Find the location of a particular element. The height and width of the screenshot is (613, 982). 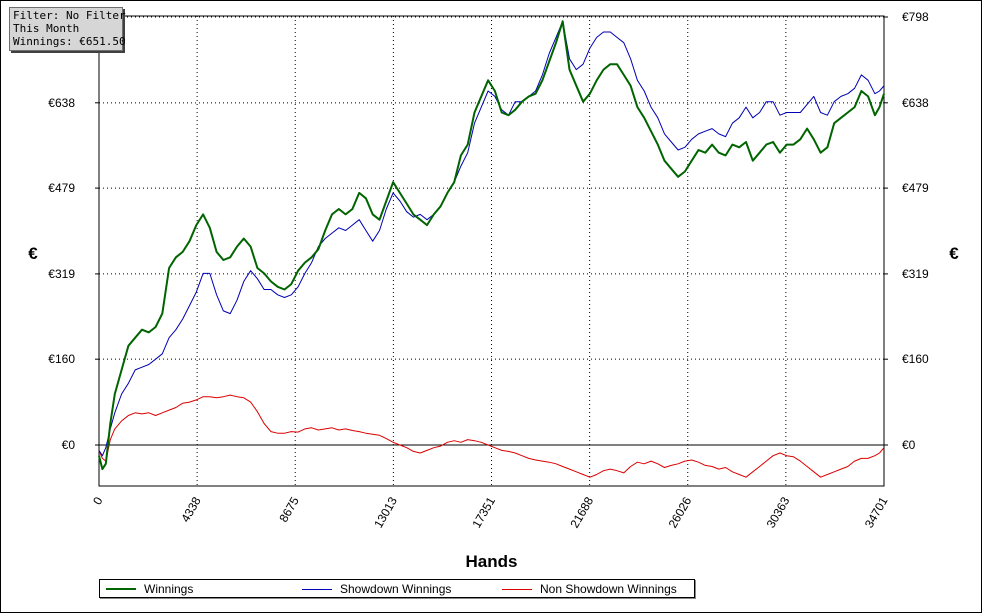

legend-item-showdown: Showdown Winnings is located at coordinates (376, 589).